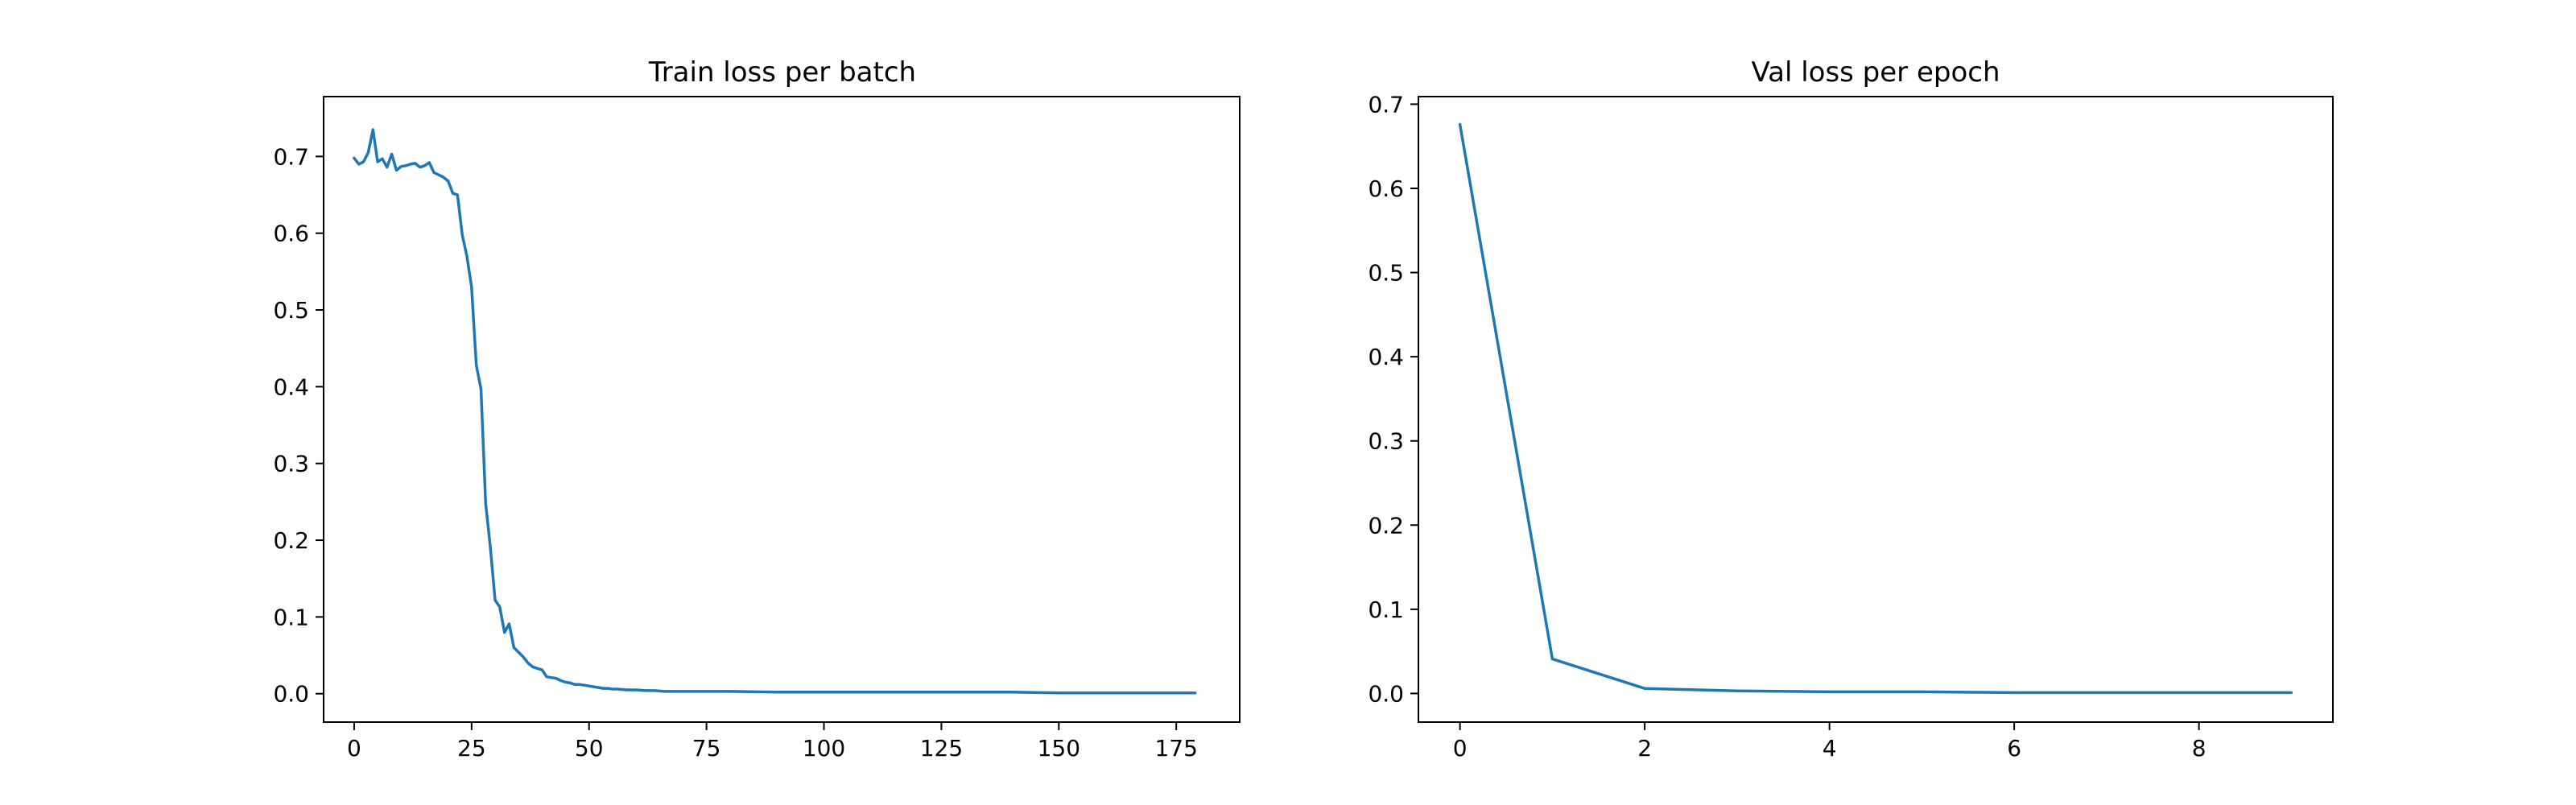 This screenshot has width=2576, height=805. I want to click on train-loss-x-tick-label: 25, so click(471, 748).